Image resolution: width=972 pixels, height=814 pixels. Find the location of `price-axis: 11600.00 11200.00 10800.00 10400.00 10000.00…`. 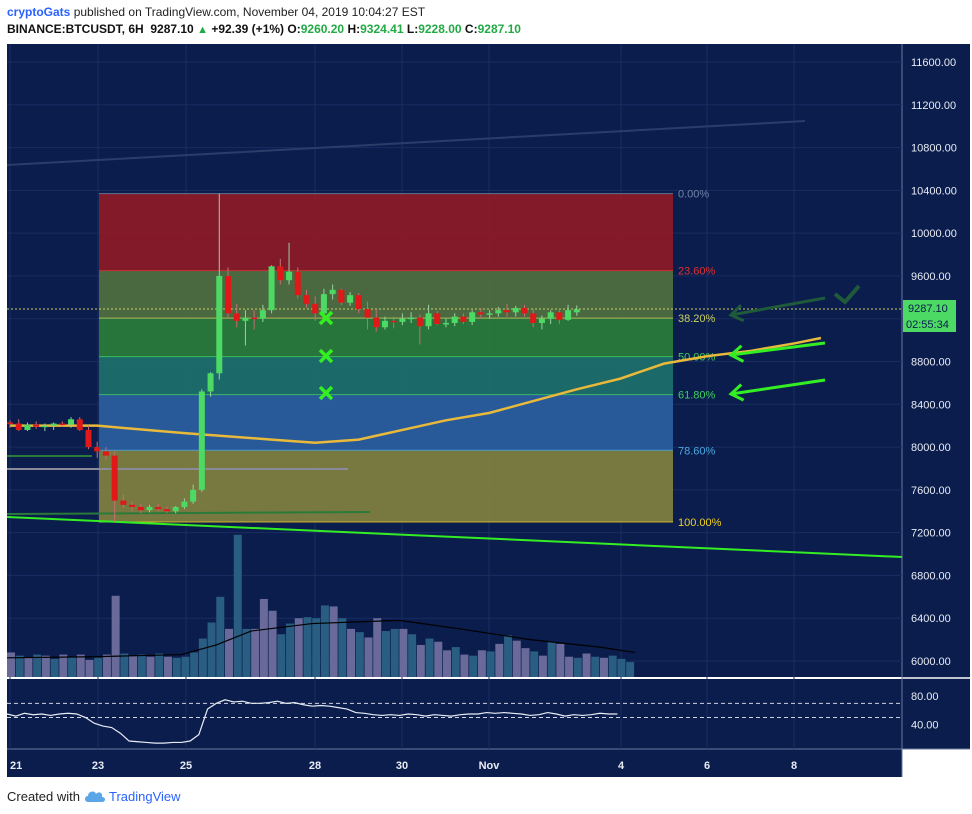

price-axis: 11600.00 11200.00 10800.00 10400.00 10000.00… is located at coordinates (934, 362).